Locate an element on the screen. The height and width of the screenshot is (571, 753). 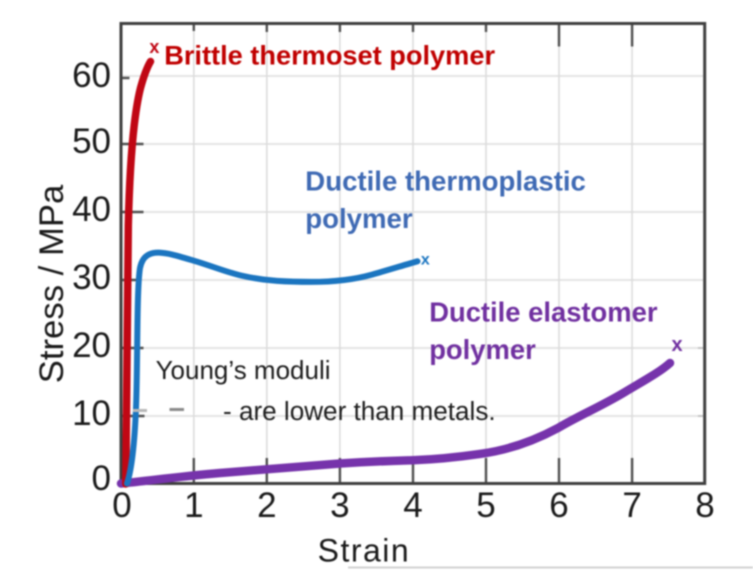
svg-text: 2 is located at coordinates (266, 505).